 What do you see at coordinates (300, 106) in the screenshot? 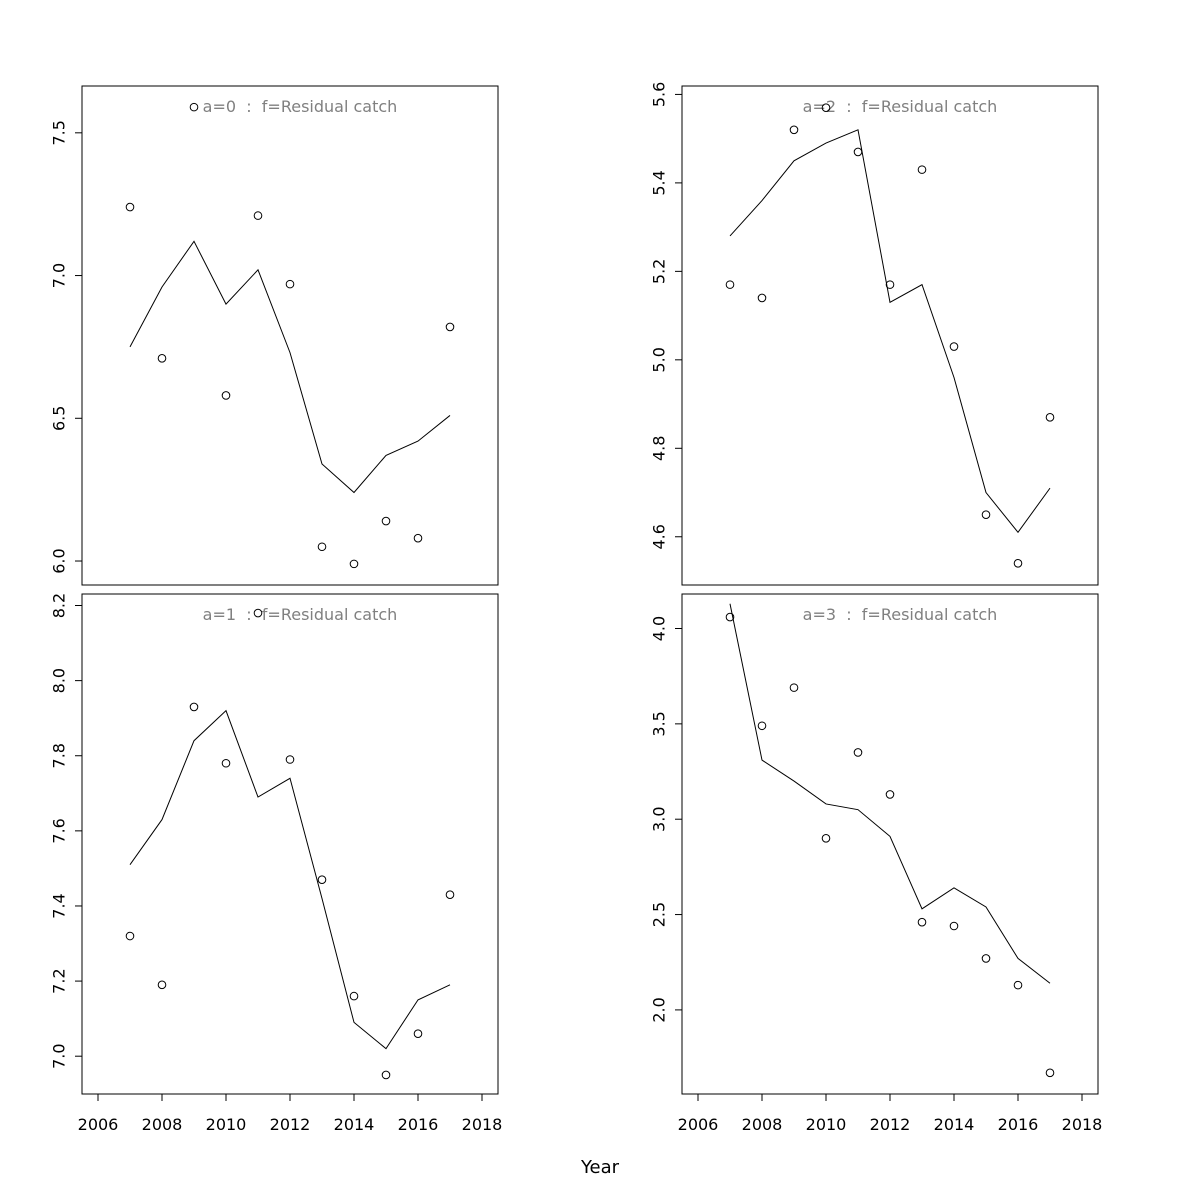
I see `panel-title: a=0 : f=Residual catch` at bounding box center [300, 106].